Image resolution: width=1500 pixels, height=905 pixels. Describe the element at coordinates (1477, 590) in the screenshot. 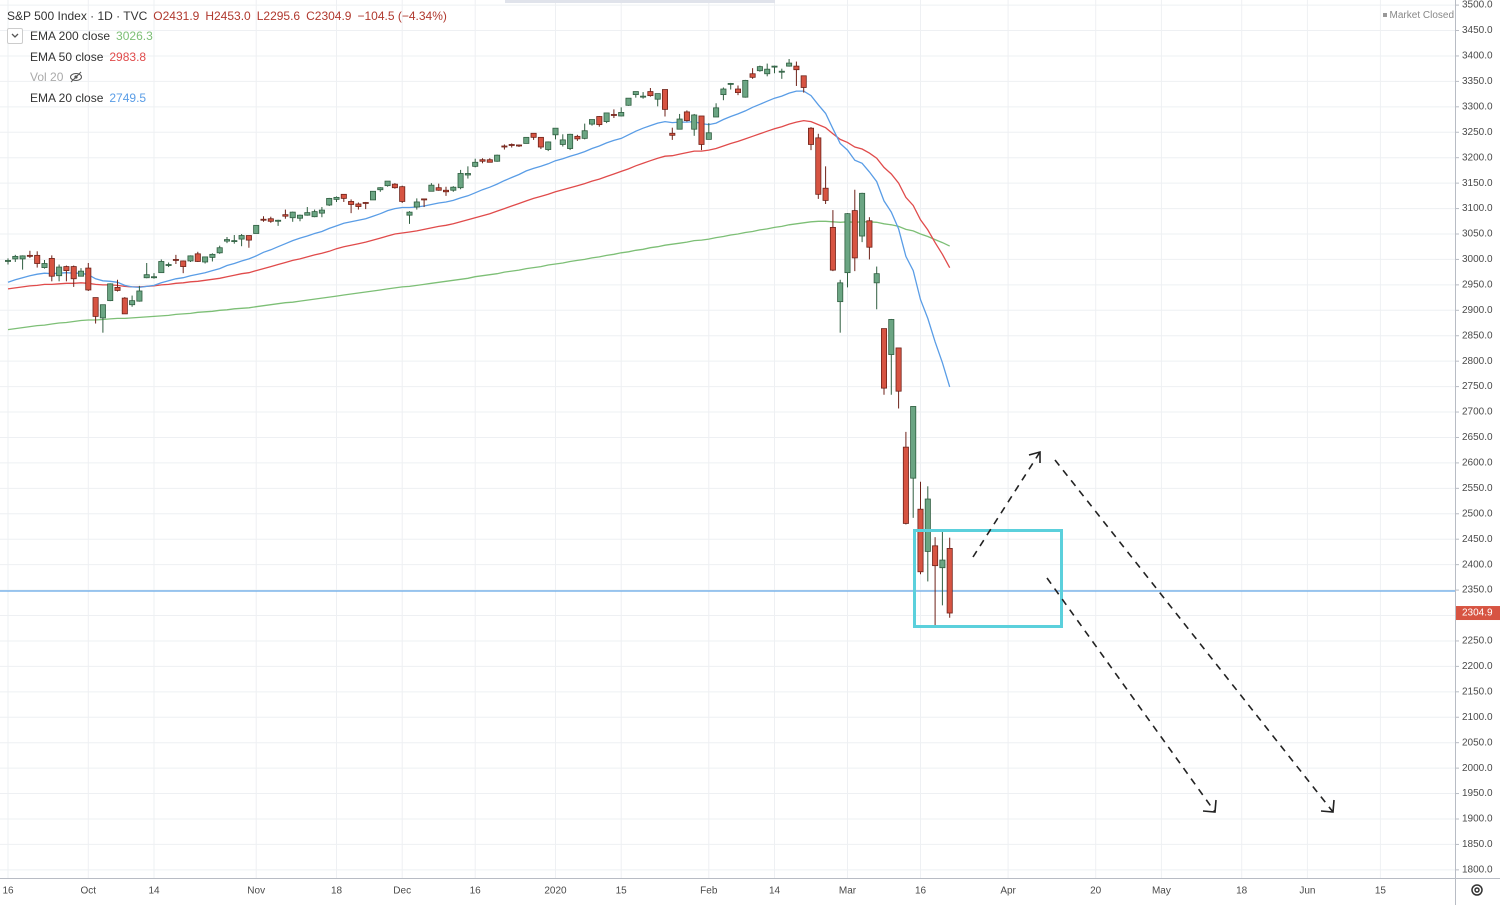

I see `y-tick-label: 2350.0` at that location.